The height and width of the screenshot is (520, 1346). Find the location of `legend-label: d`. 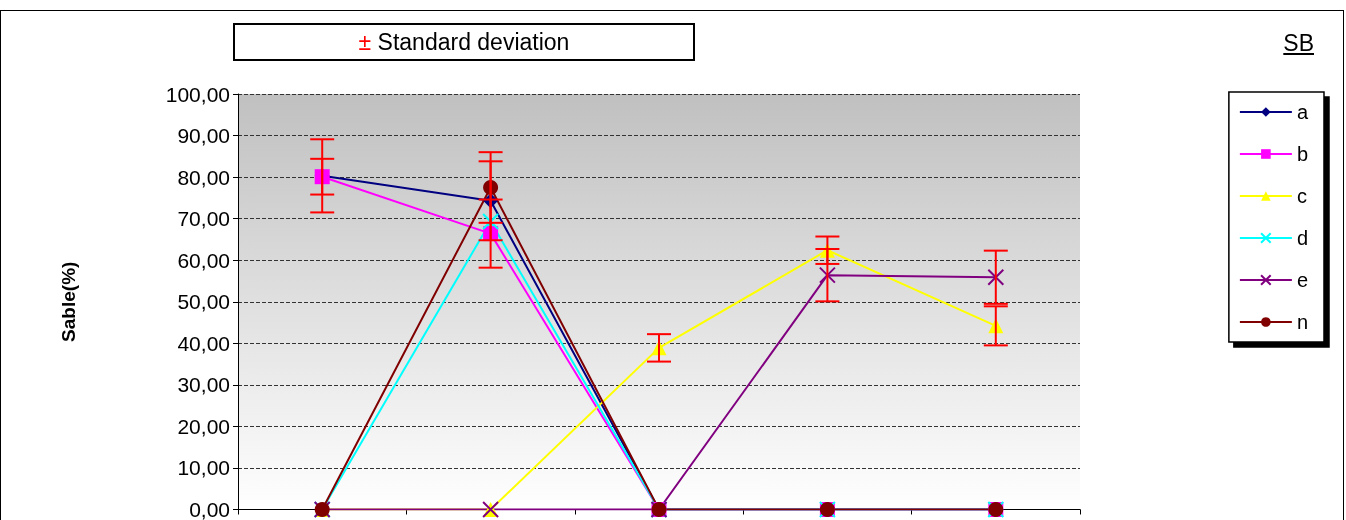

legend-label: d is located at coordinates (1302, 238).